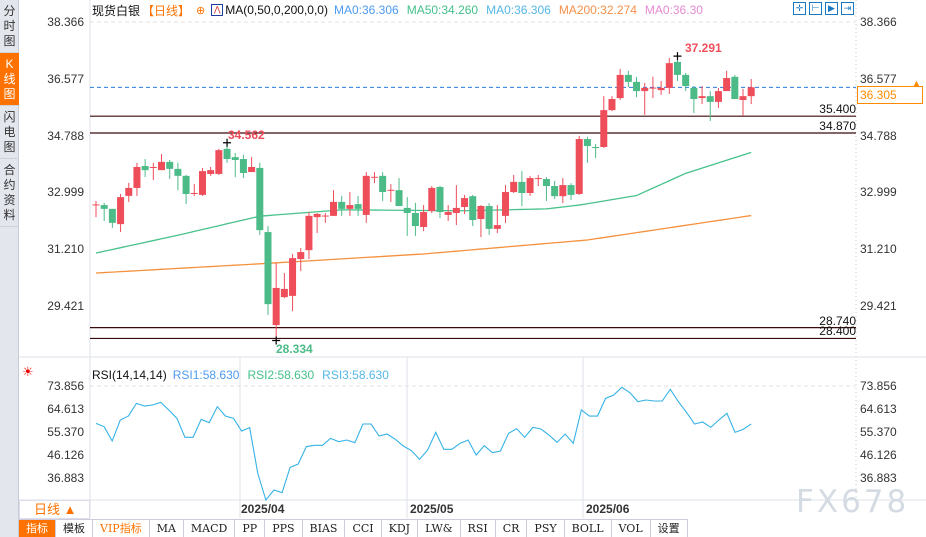 This screenshot has height=537, width=926. I want to click on ma-params: MA(0,50,0,200,0,0), so click(276, 10).